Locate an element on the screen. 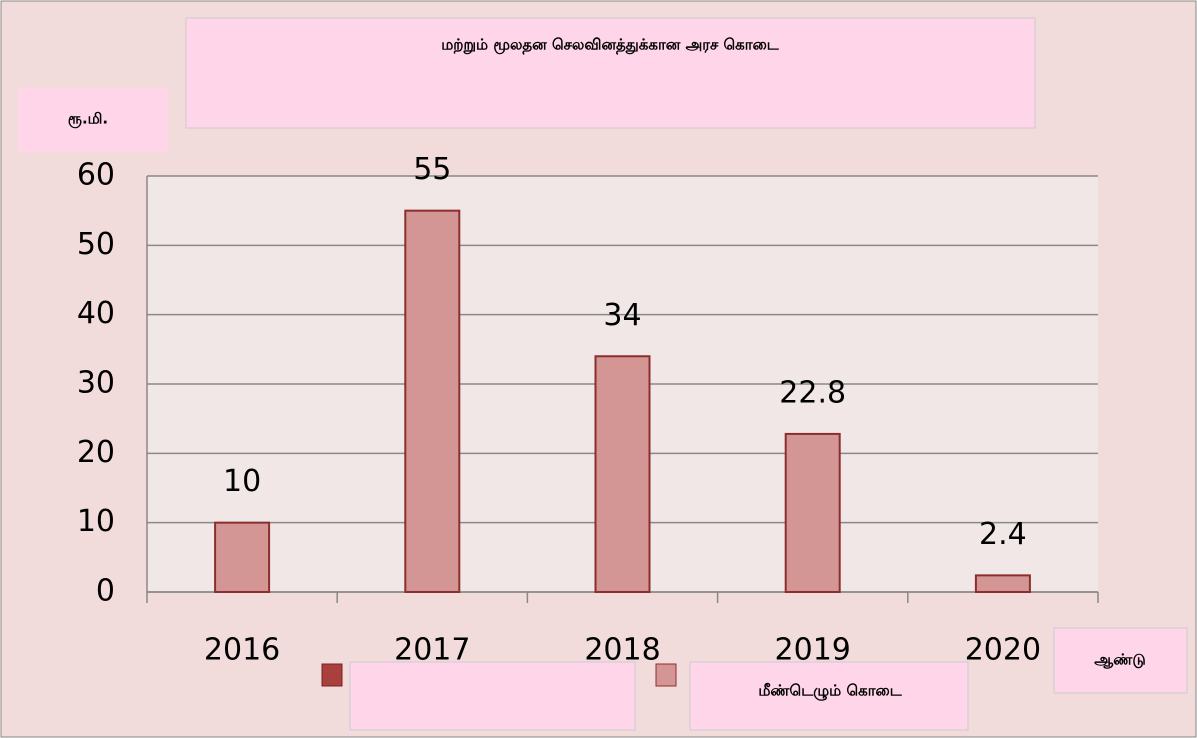  x-tick-label: 2016 is located at coordinates (242, 650).